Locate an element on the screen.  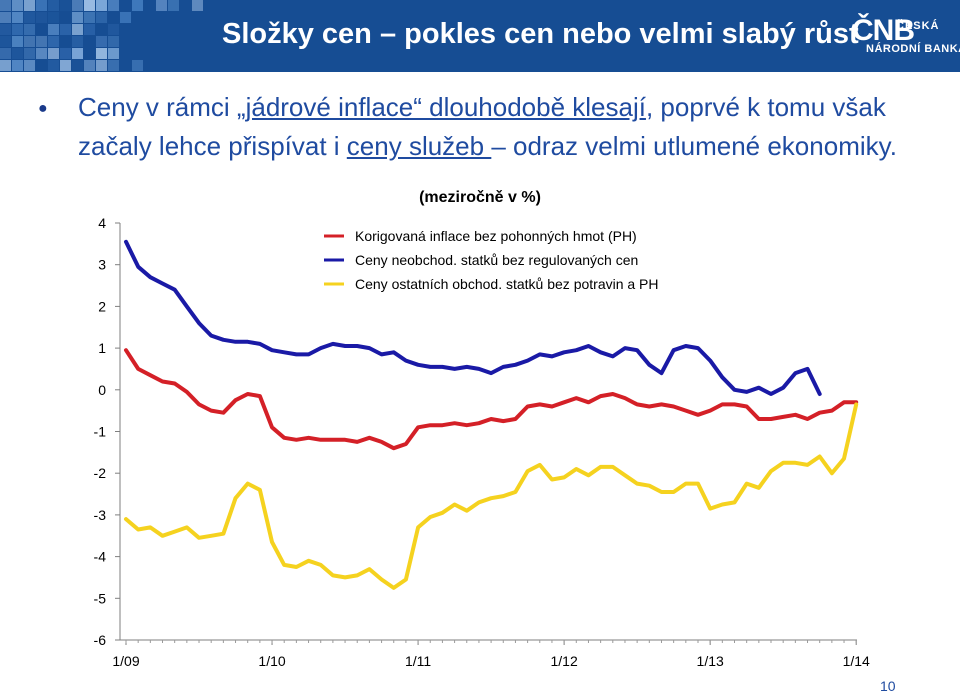
x-tick-label: 1/12 is located at coordinates (563, 661).